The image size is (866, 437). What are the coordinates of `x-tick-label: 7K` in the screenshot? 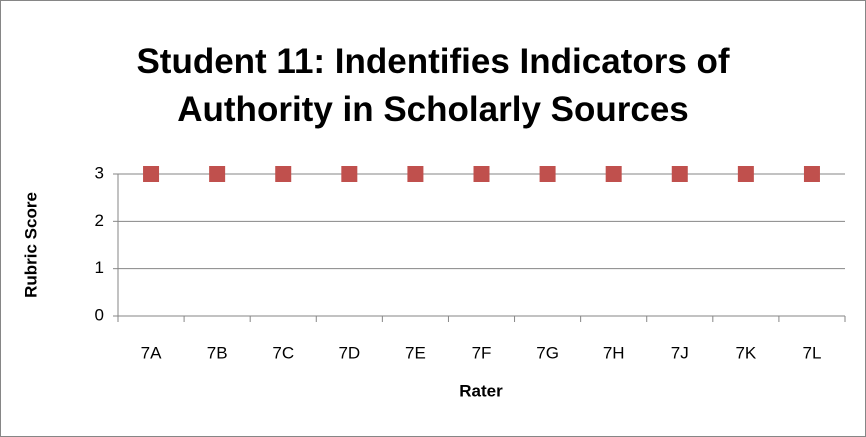 It's located at (745, 352).